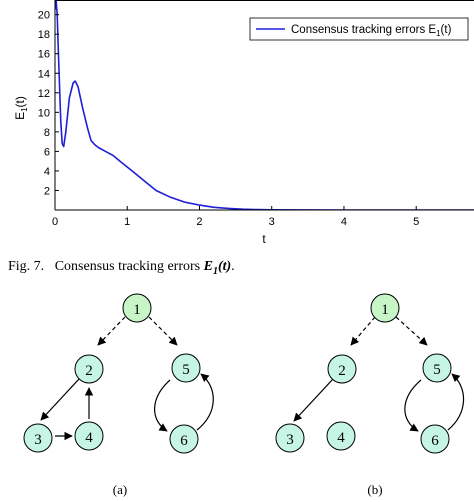  I want to click on node-3-label: 3, so click(38, 440).